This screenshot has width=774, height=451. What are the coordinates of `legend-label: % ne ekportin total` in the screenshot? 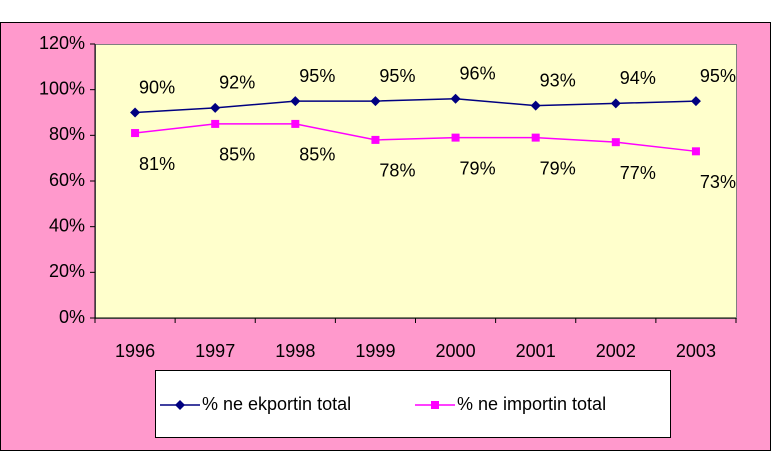 It's located at (276, 404).